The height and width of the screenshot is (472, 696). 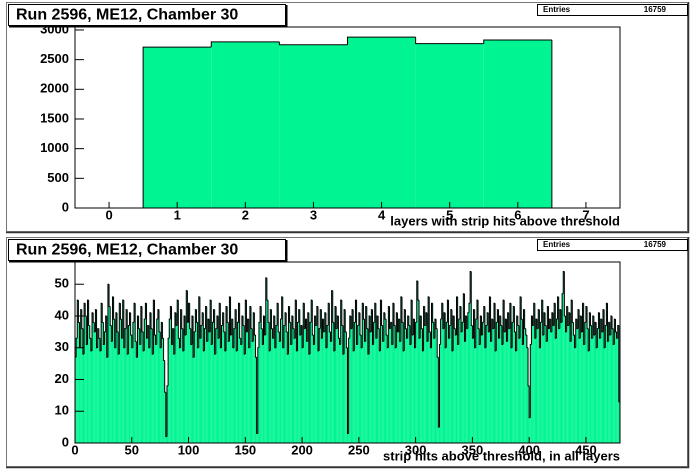 I want to click on x-tick-label: 300, so click(x=416, y=449).